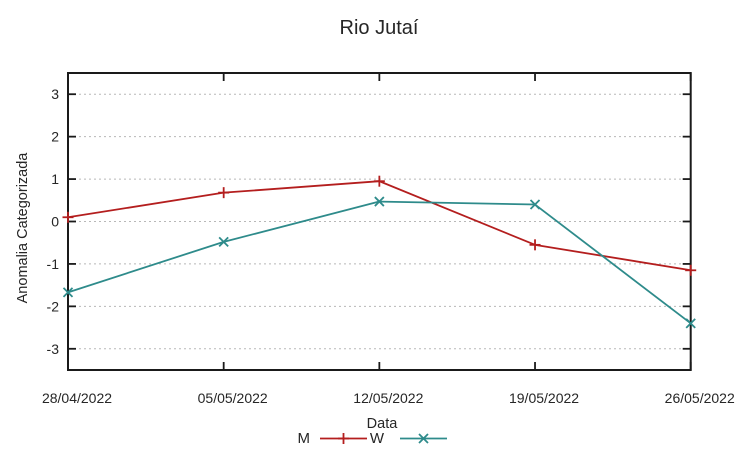  Describe the element at coordinates (77, 398) in the screenshot. I see `x-tick-label: 28/04/2022` at that location.